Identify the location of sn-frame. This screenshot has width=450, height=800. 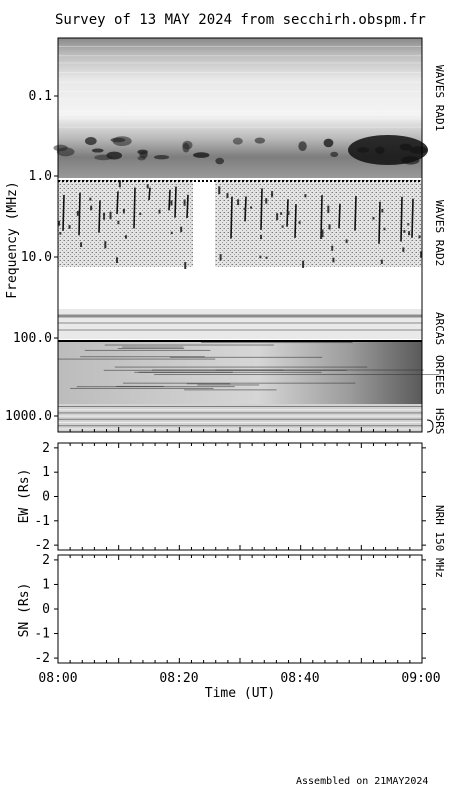
(240, 609).